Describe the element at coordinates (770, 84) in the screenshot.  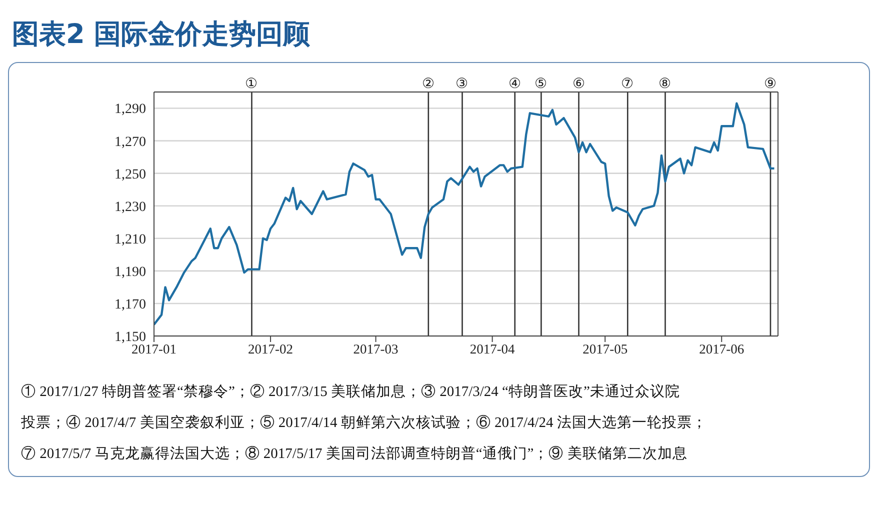
I see `ref-line-label: ⑨` at that location.